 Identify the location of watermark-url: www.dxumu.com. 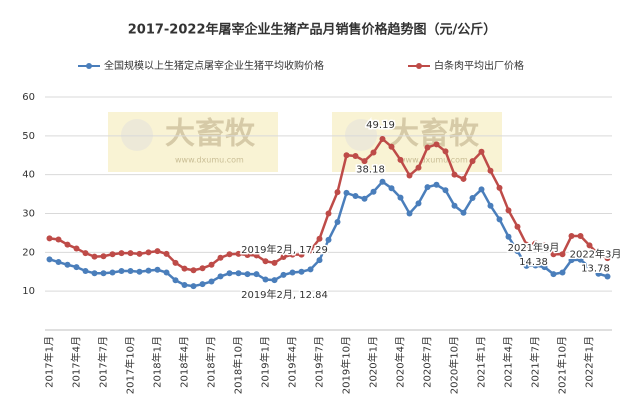
(209, 160).